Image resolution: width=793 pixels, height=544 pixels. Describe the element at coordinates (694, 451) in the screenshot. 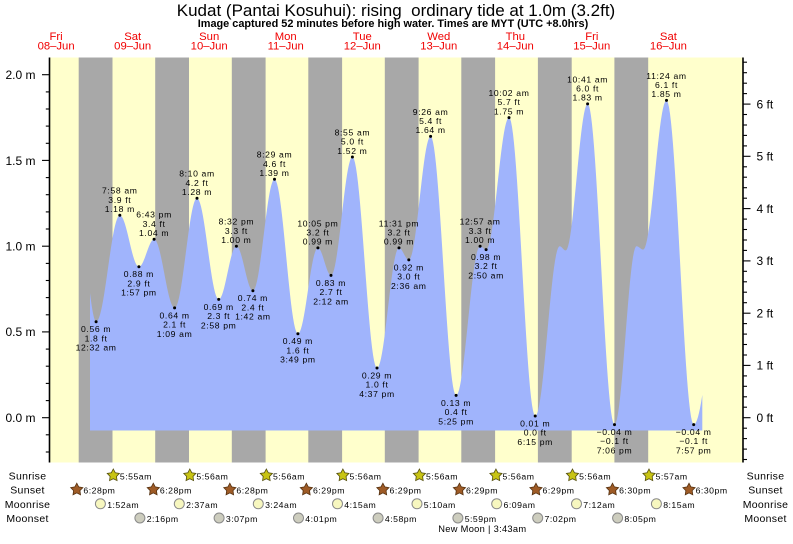

I see `svg-text: 7:57 pm` at that location.